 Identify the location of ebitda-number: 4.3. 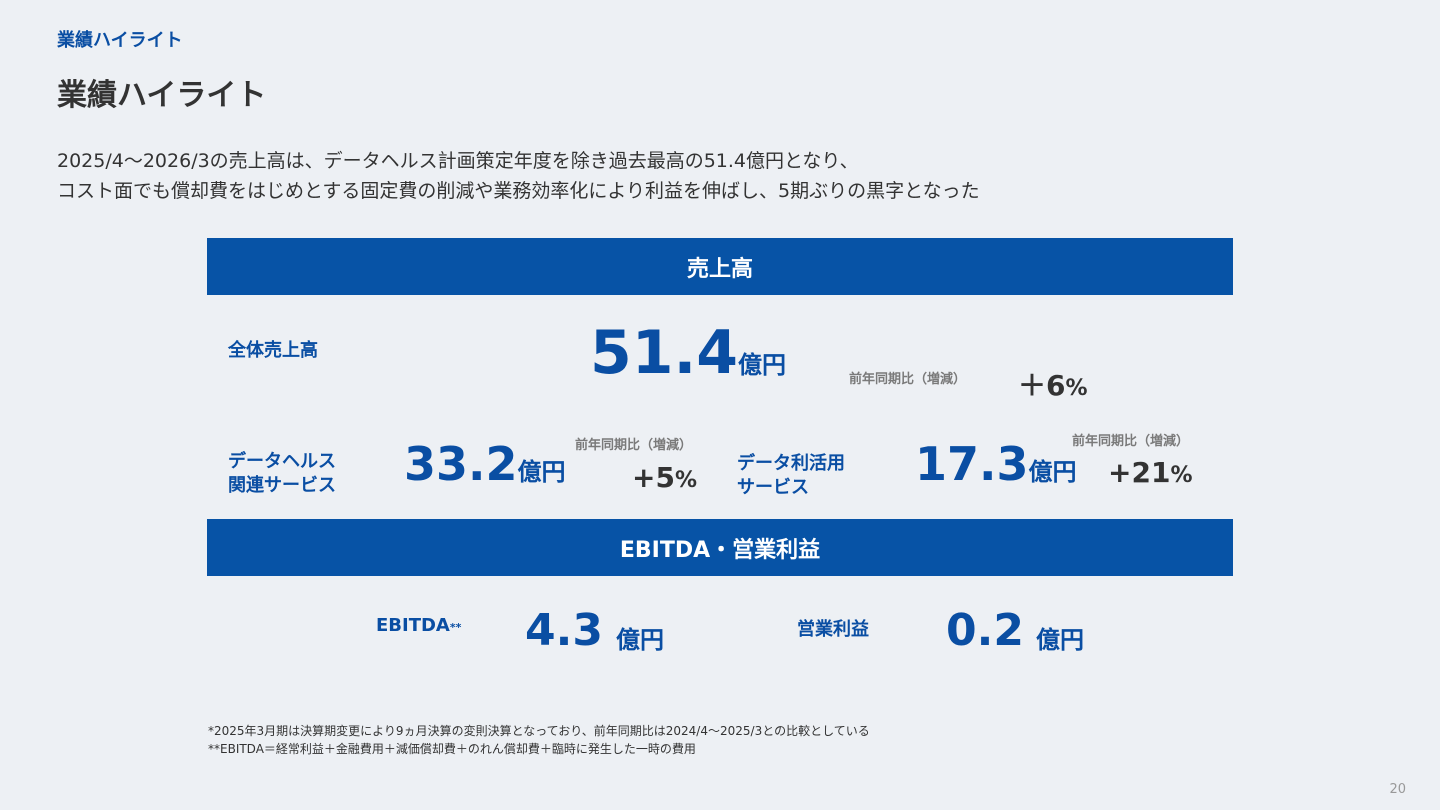
(564, 630).